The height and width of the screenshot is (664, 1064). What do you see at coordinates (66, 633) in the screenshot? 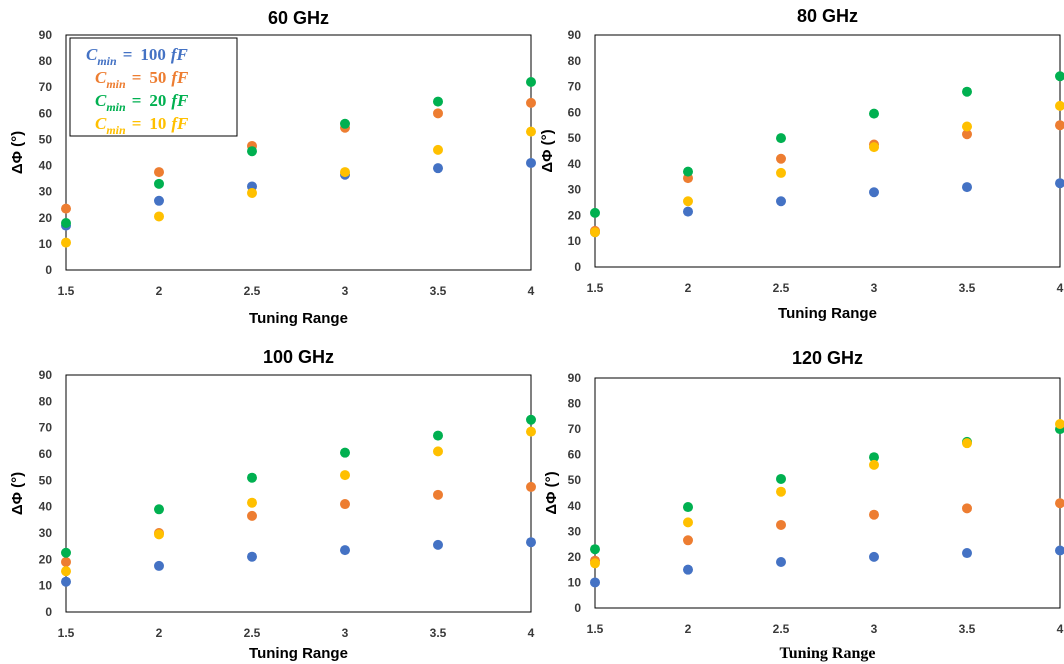
I see `x-tick-label: 1.5` at bounding box center [66, 633].